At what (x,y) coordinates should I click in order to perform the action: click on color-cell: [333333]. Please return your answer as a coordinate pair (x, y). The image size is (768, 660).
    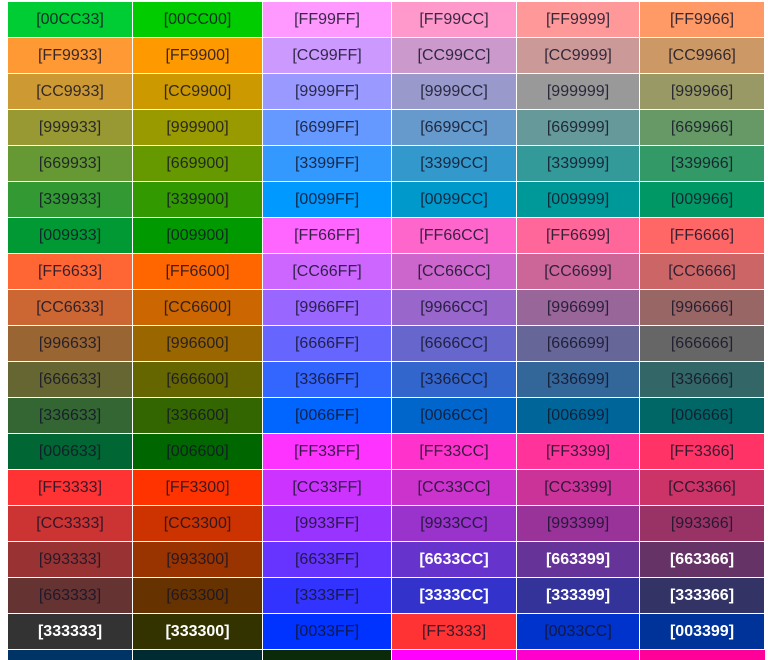
    Looking at the image, I should click on (70, 632).